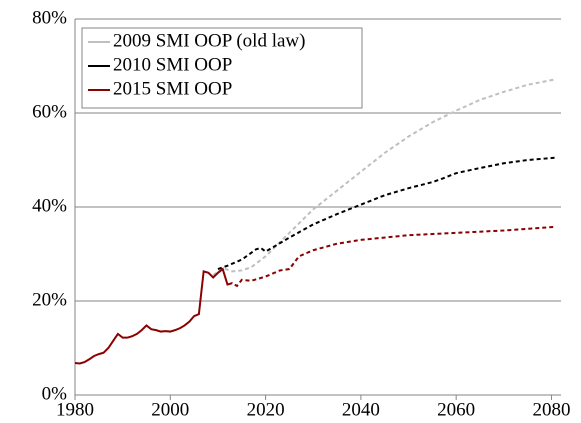 The image size is (581, 423). What do you see at coordinates (266, 409) in the screenshot?
I see `x-tick-label: 2020` at bounding box center [266, 409].